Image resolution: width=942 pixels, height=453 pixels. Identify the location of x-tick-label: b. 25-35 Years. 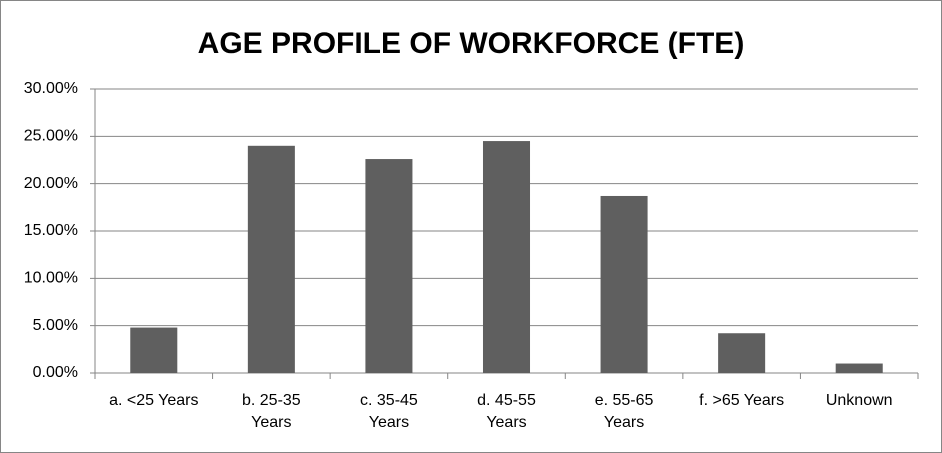
(271, 411).